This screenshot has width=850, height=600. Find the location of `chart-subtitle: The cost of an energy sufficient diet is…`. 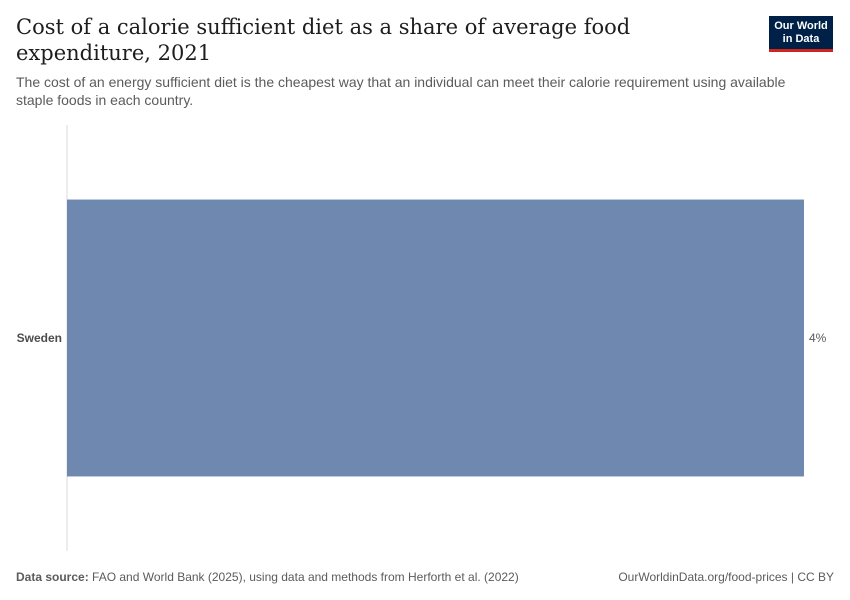

chart-subtitle: The cost of an energy sufficient diet is… is located at coordinates (401, 91).